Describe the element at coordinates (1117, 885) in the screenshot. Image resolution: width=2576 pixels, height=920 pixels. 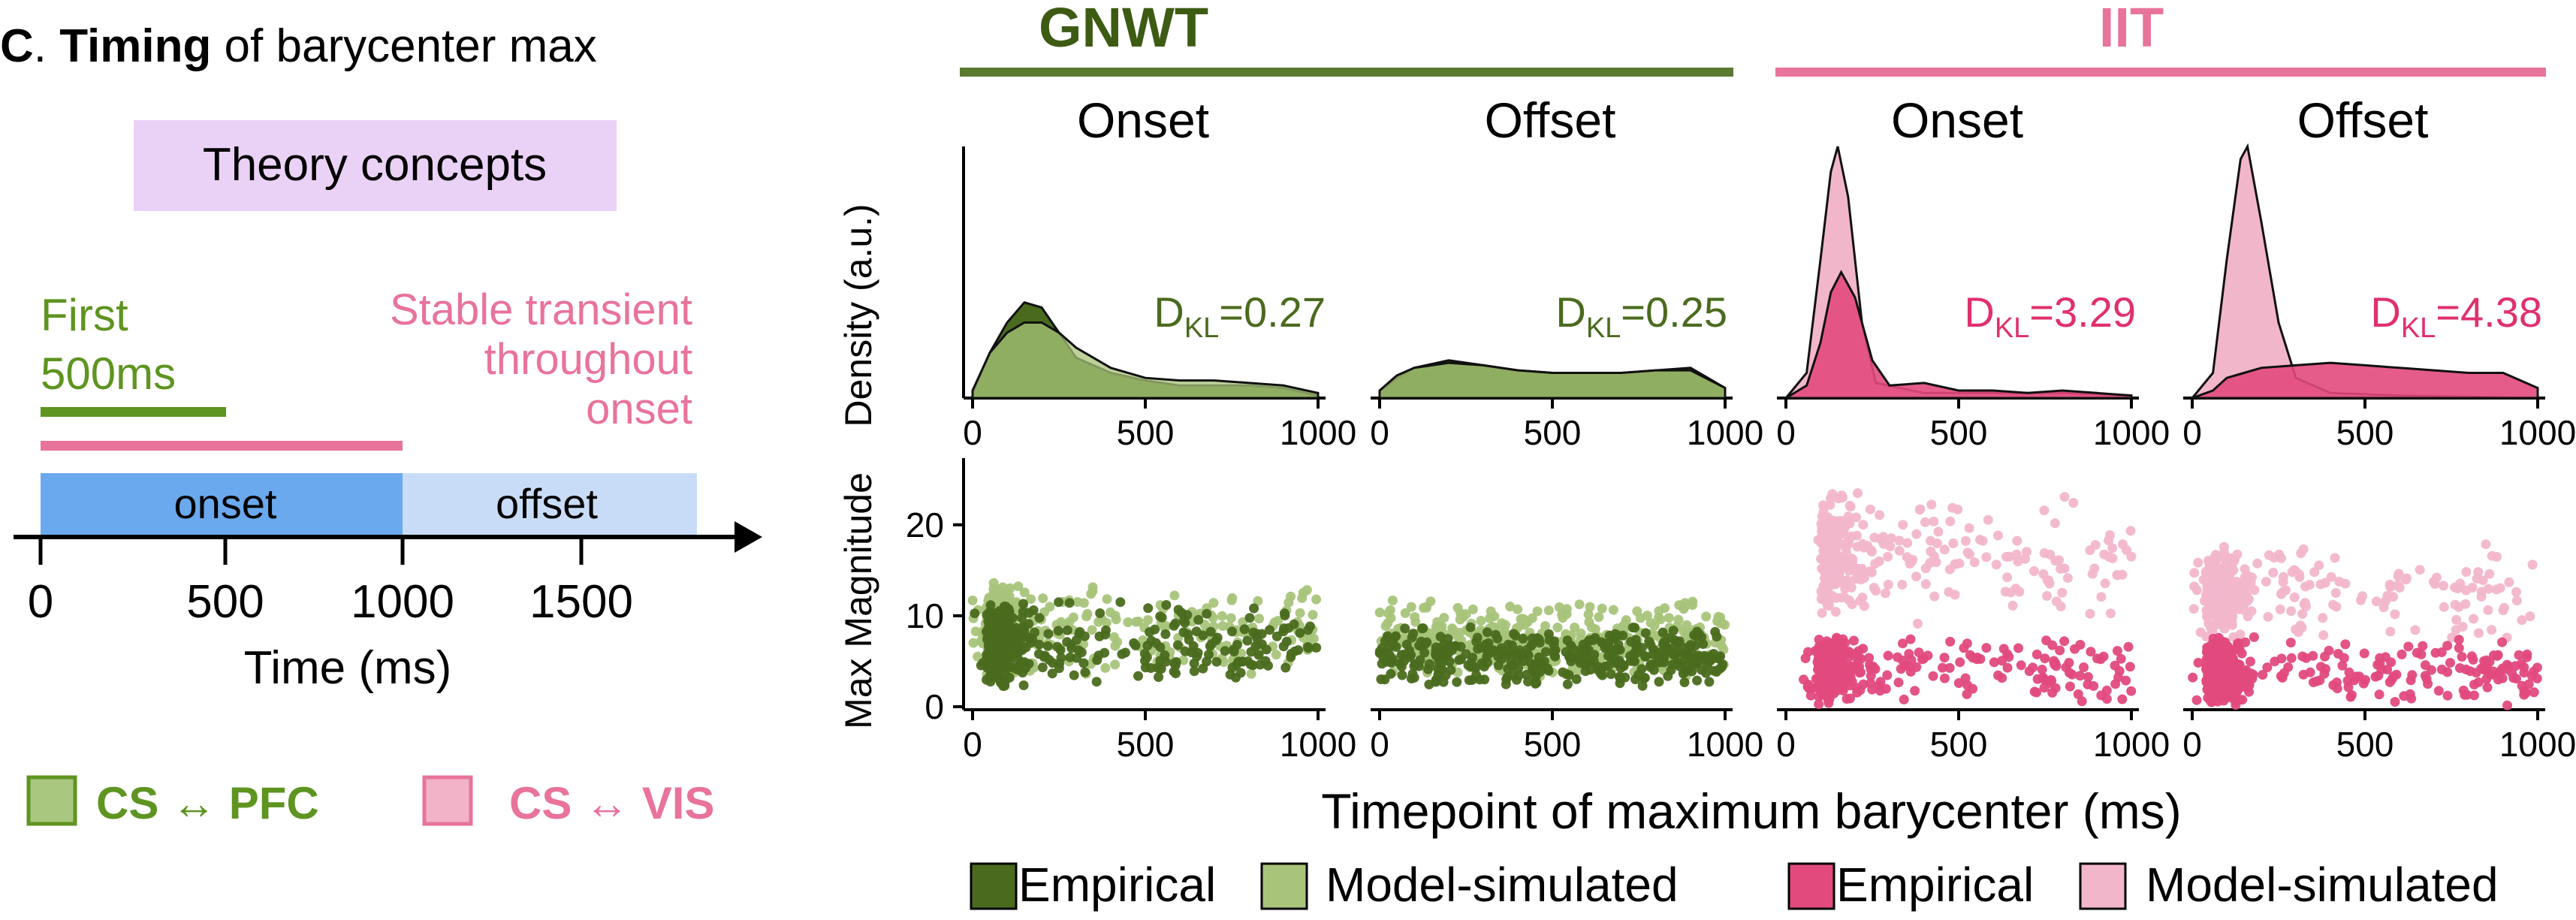
I see `legend-label-gnwt-empirical: Empirical` at that location.